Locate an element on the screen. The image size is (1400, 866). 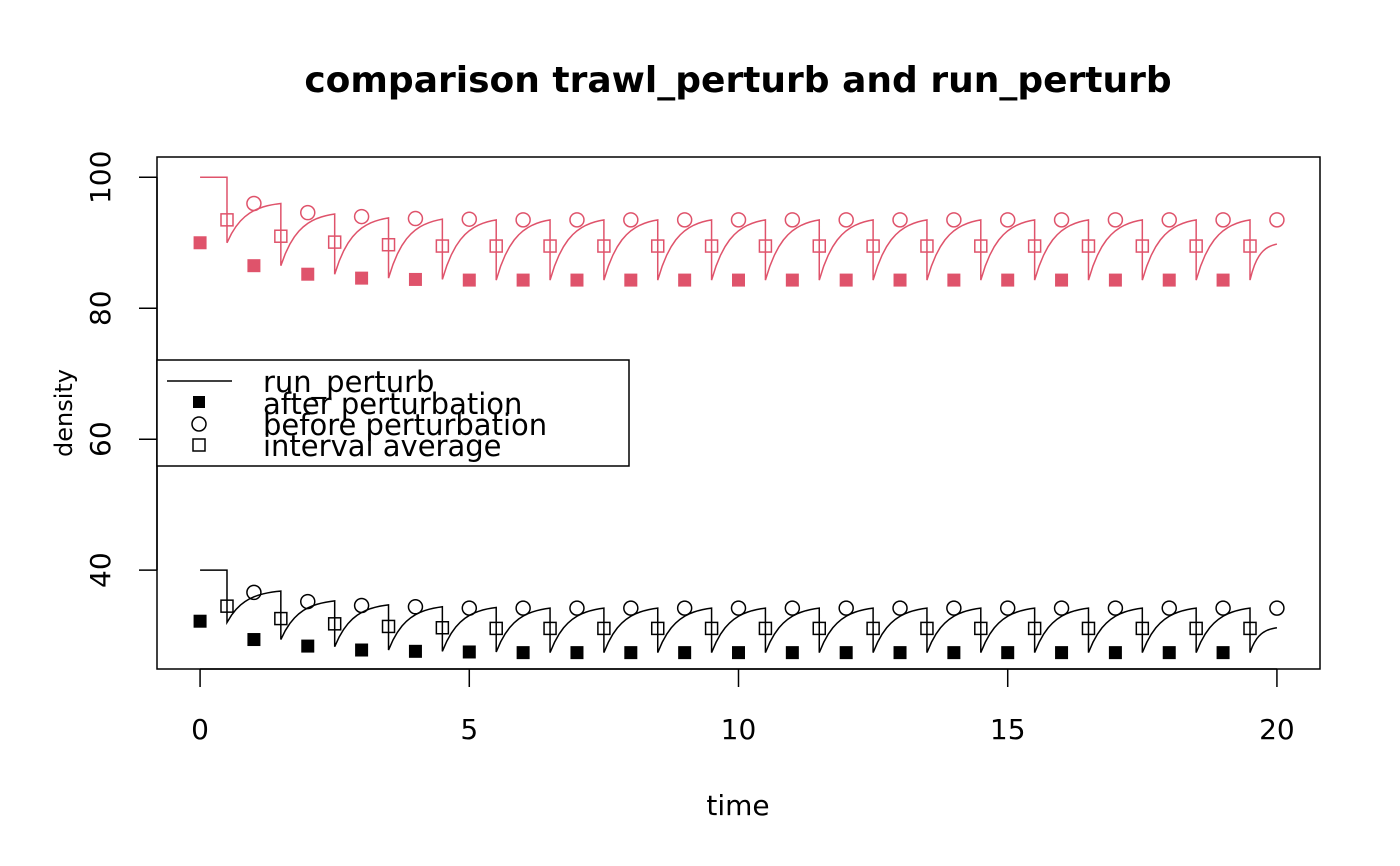
x-tick-label: 10 is located at coordinates (739, 729).